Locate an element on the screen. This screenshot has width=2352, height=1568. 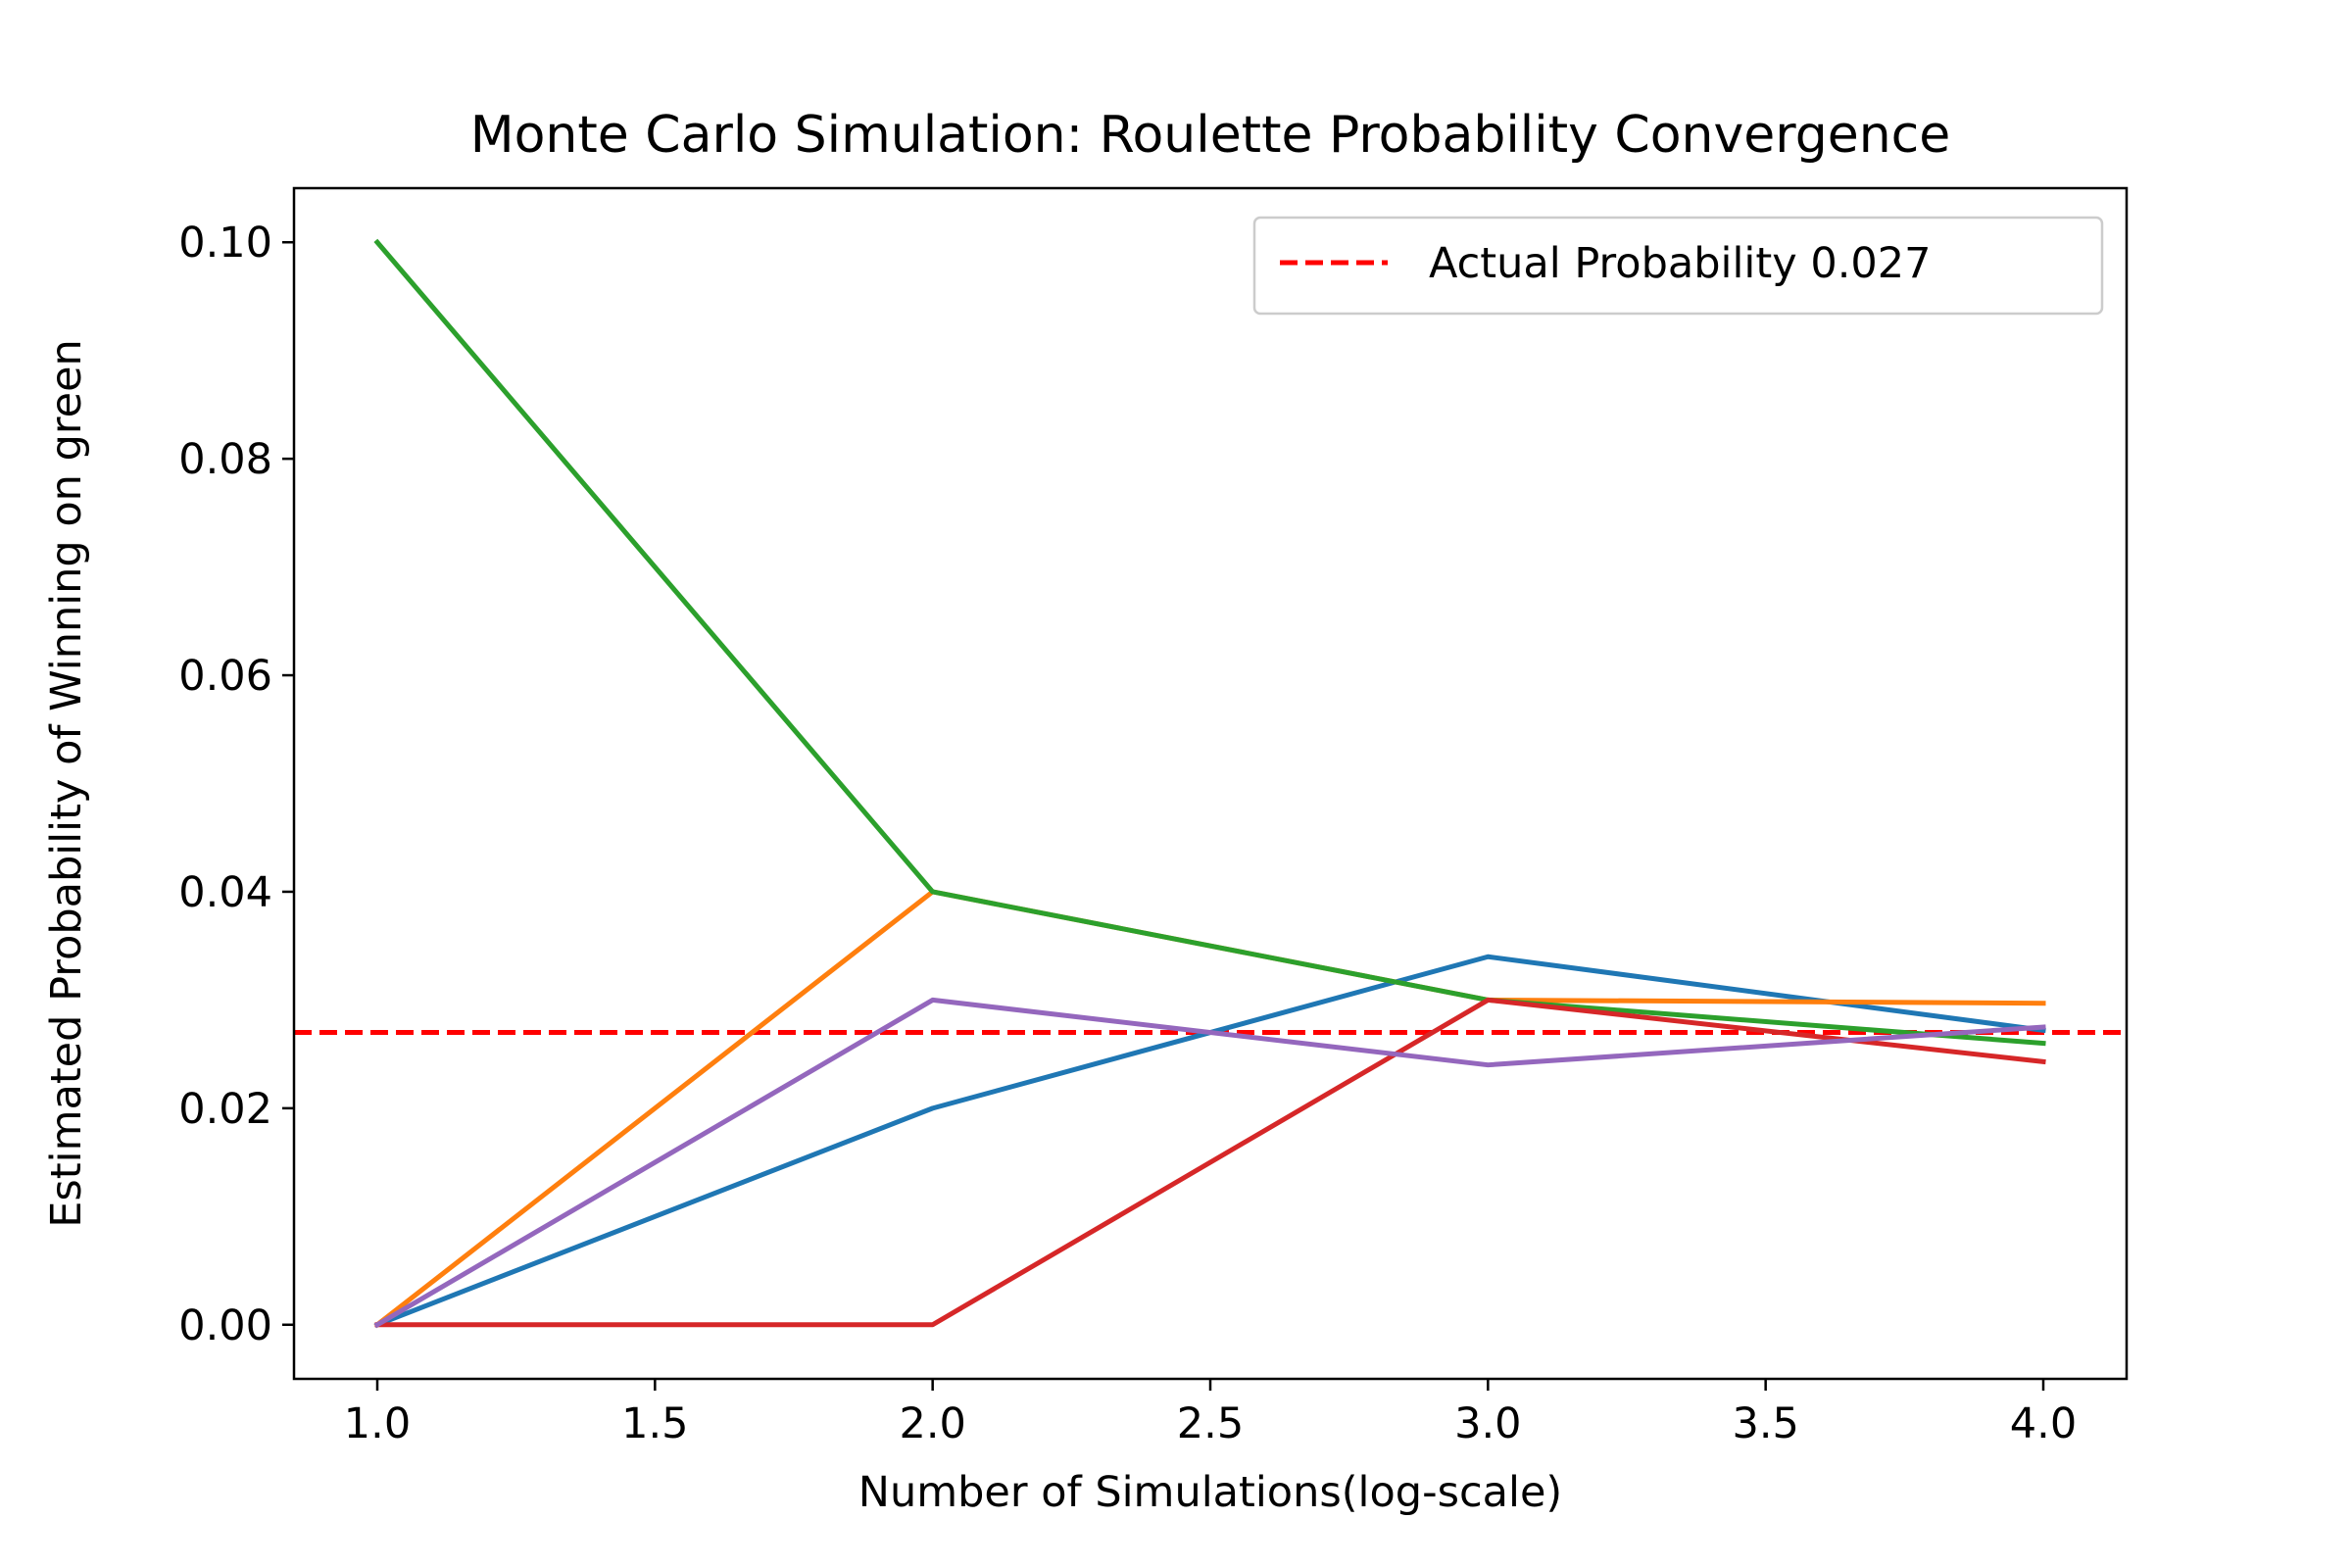
y-tick-label: 0.02 is located at coordinates (225, 1109).